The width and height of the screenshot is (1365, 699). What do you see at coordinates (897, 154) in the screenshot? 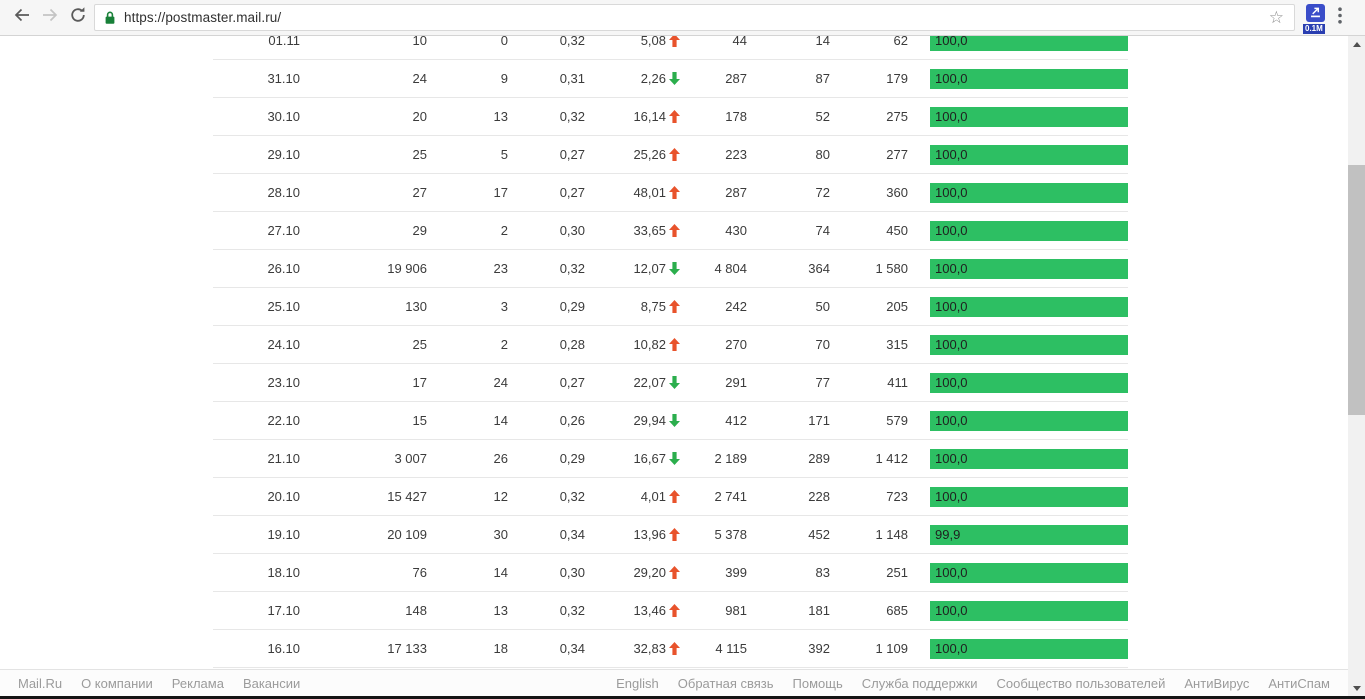
I see `cell-value: 277` at bounding box center [897, 154].